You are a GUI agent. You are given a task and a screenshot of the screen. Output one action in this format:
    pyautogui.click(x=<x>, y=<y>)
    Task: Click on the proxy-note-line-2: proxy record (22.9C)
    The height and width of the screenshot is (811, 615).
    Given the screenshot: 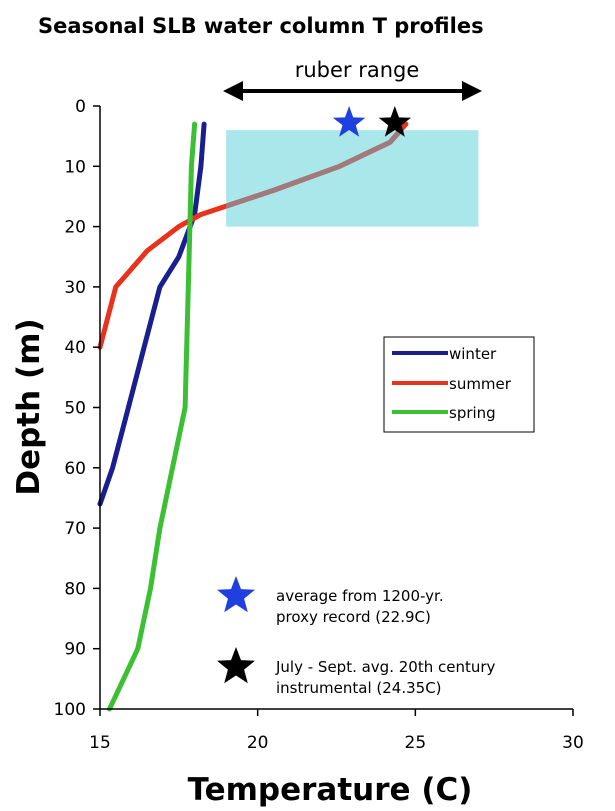 What is the action you would take?
    pyautogui.click(x=353, y=617)
    